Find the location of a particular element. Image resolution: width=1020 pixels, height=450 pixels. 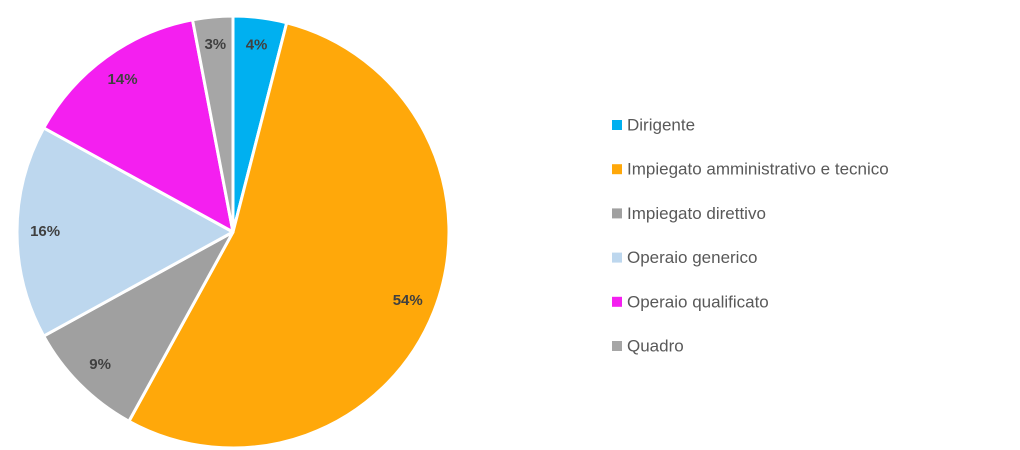

data-label: 9% is located at coordinates (100, 364).